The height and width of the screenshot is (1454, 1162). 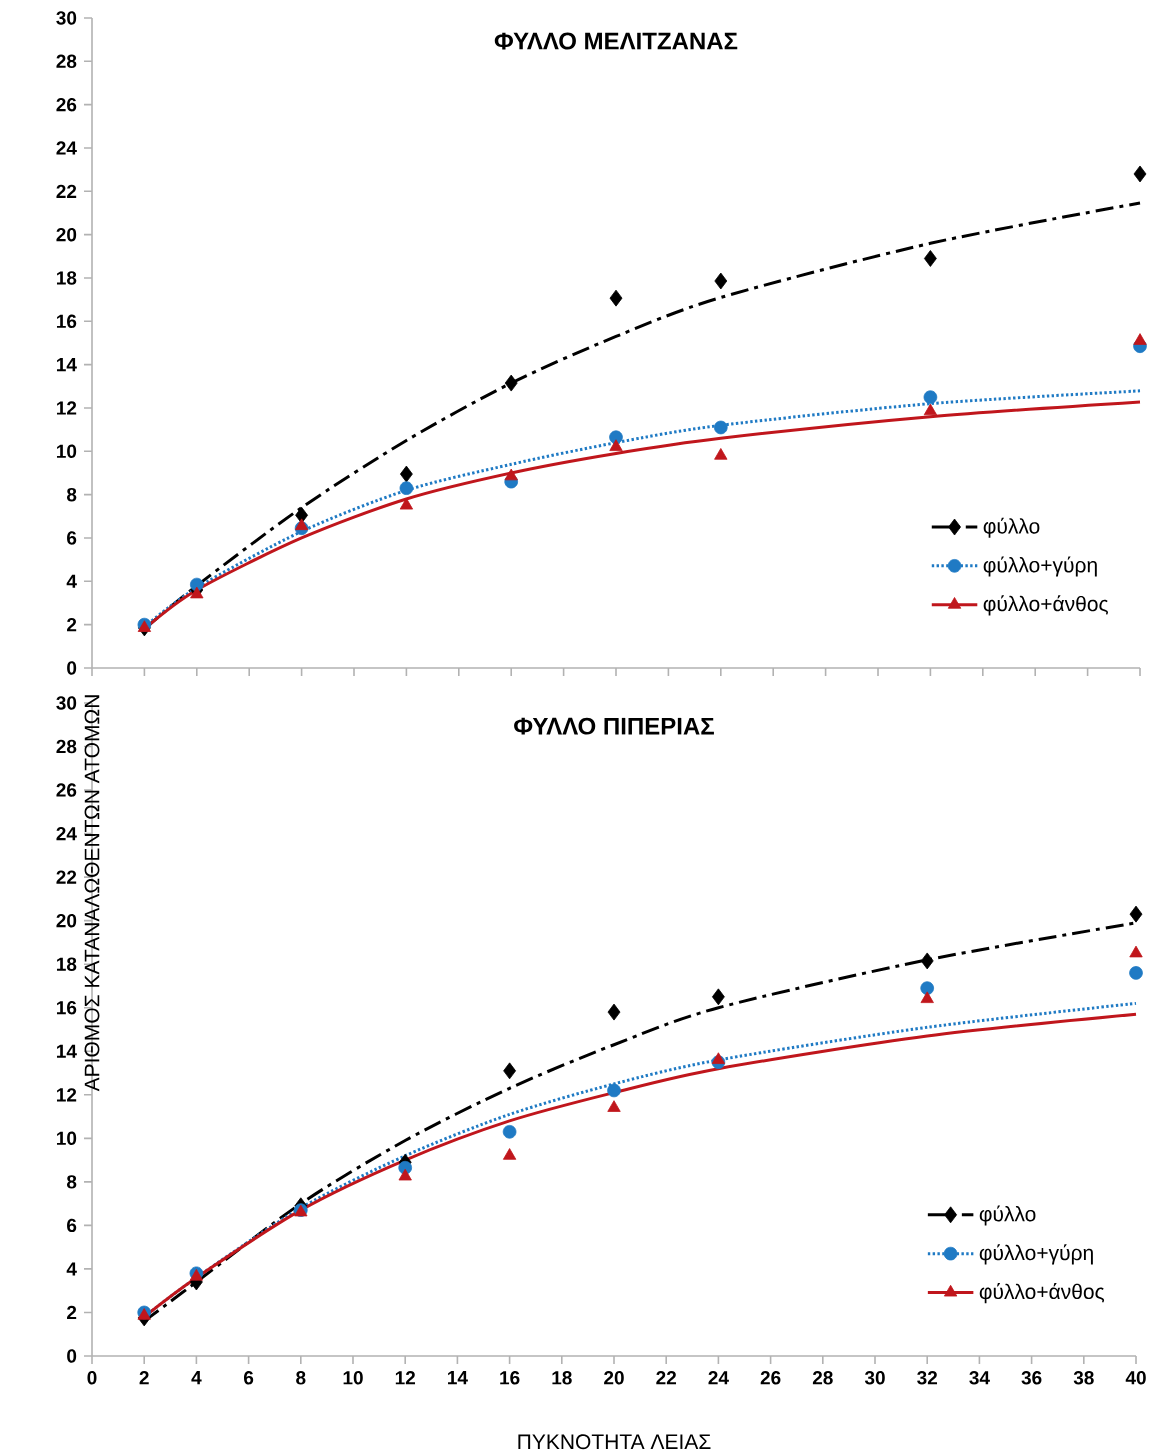 What do you see at coordinates (196, 1378) in the screenshot?
I see `x-tick-label: 4` at bounding box center [196, 1378].